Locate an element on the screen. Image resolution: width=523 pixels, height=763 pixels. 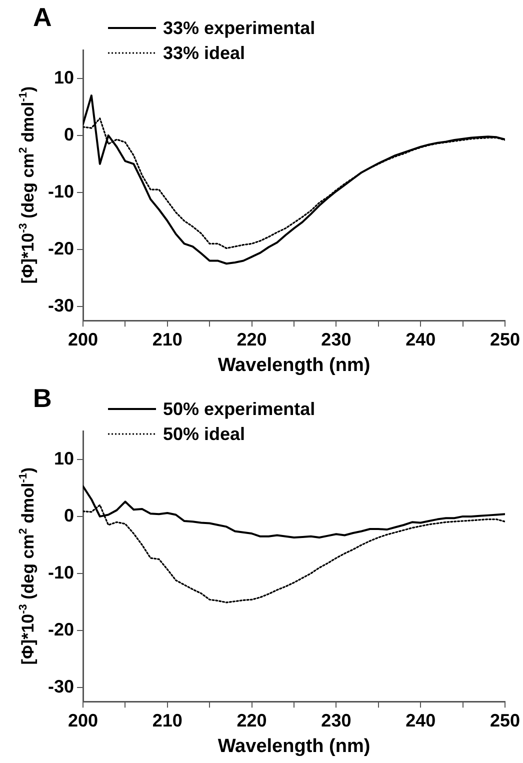
legend-label: 33% experimental is located at coordinates (239, 28).